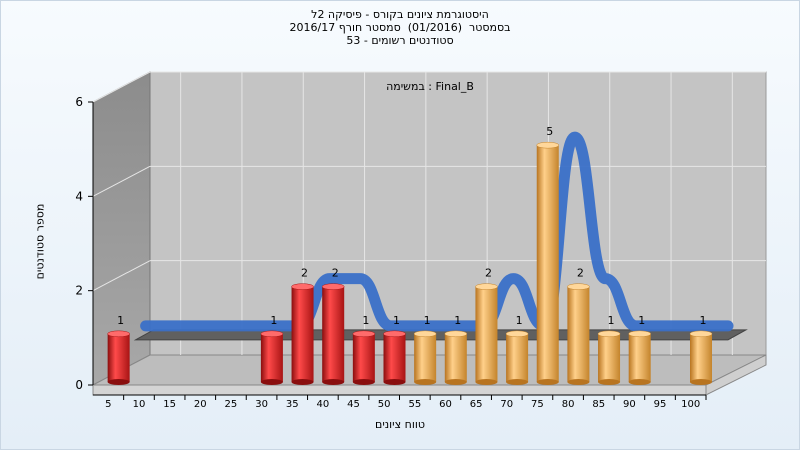 The image size is (800, 450). What do you see at coordinates (399, 390) in the screenshot?
I see `floor-front-edge` at bounding box center [399, 390].